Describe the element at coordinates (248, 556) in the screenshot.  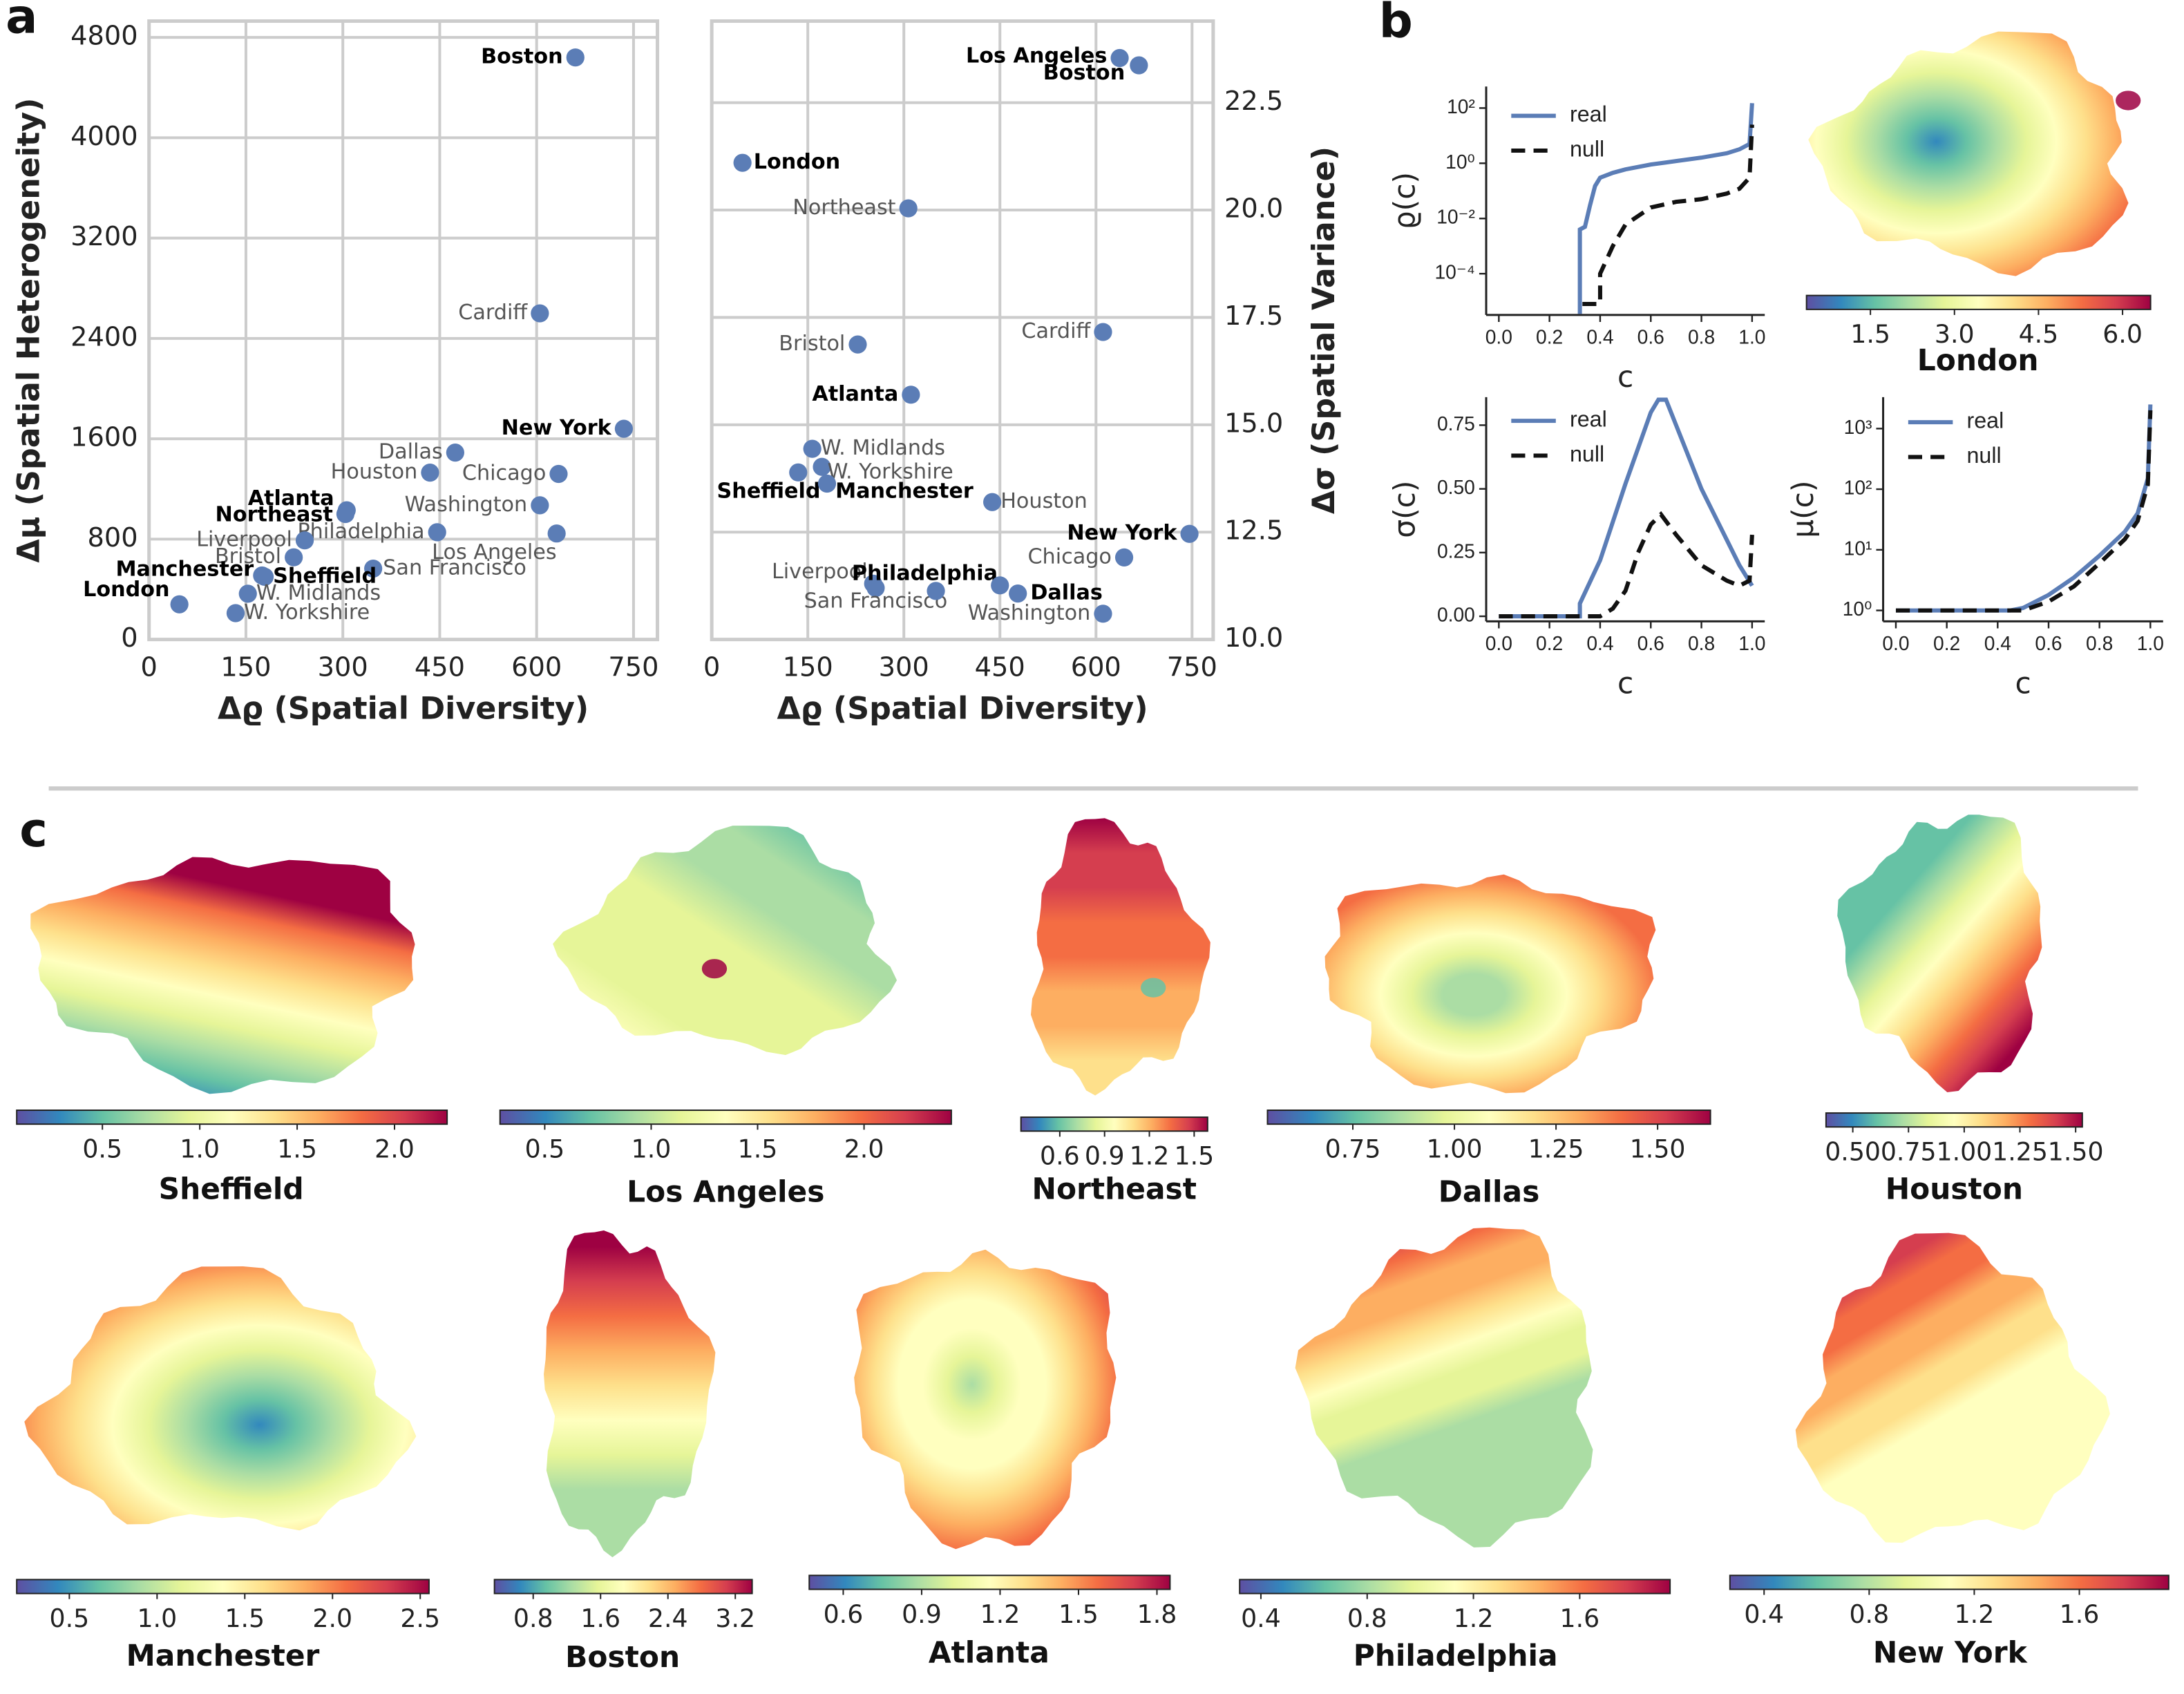
I see `point-label: Bristol` at that location.